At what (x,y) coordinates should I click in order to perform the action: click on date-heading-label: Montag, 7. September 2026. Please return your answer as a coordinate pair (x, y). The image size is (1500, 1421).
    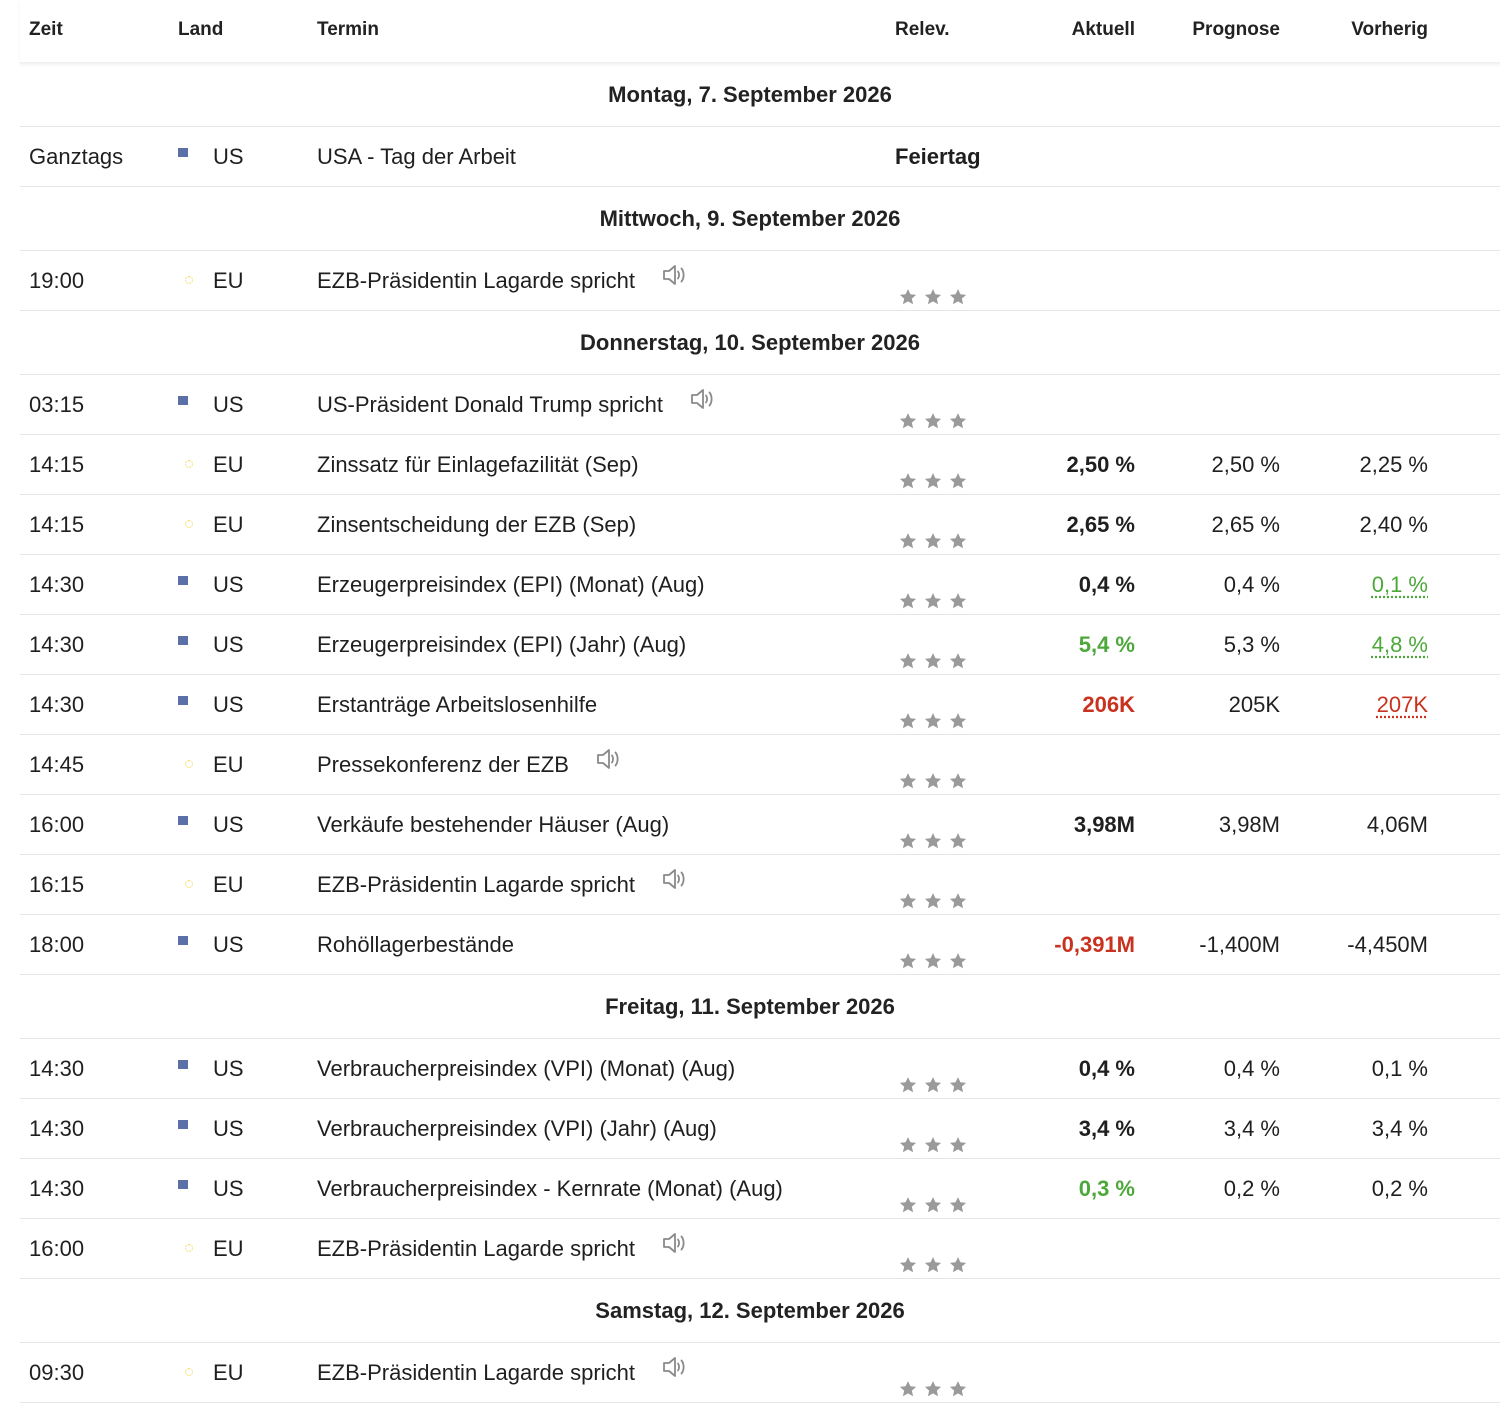
    Looking at the image, I should click on (750, 94).